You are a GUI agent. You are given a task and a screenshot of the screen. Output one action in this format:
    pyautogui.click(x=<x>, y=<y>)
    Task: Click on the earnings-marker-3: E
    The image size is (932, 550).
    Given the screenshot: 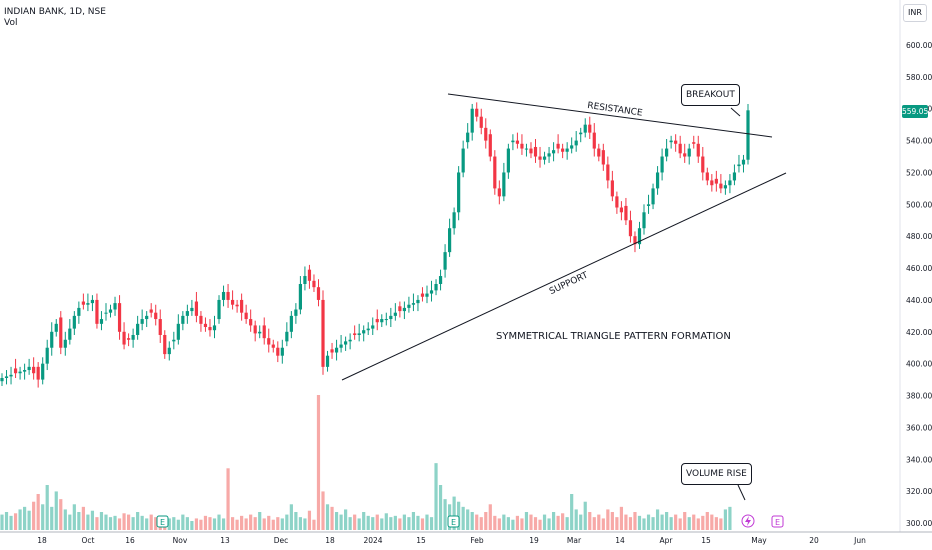 What is the action you would take?
    pyautogui.click(x=777, y=521)
    